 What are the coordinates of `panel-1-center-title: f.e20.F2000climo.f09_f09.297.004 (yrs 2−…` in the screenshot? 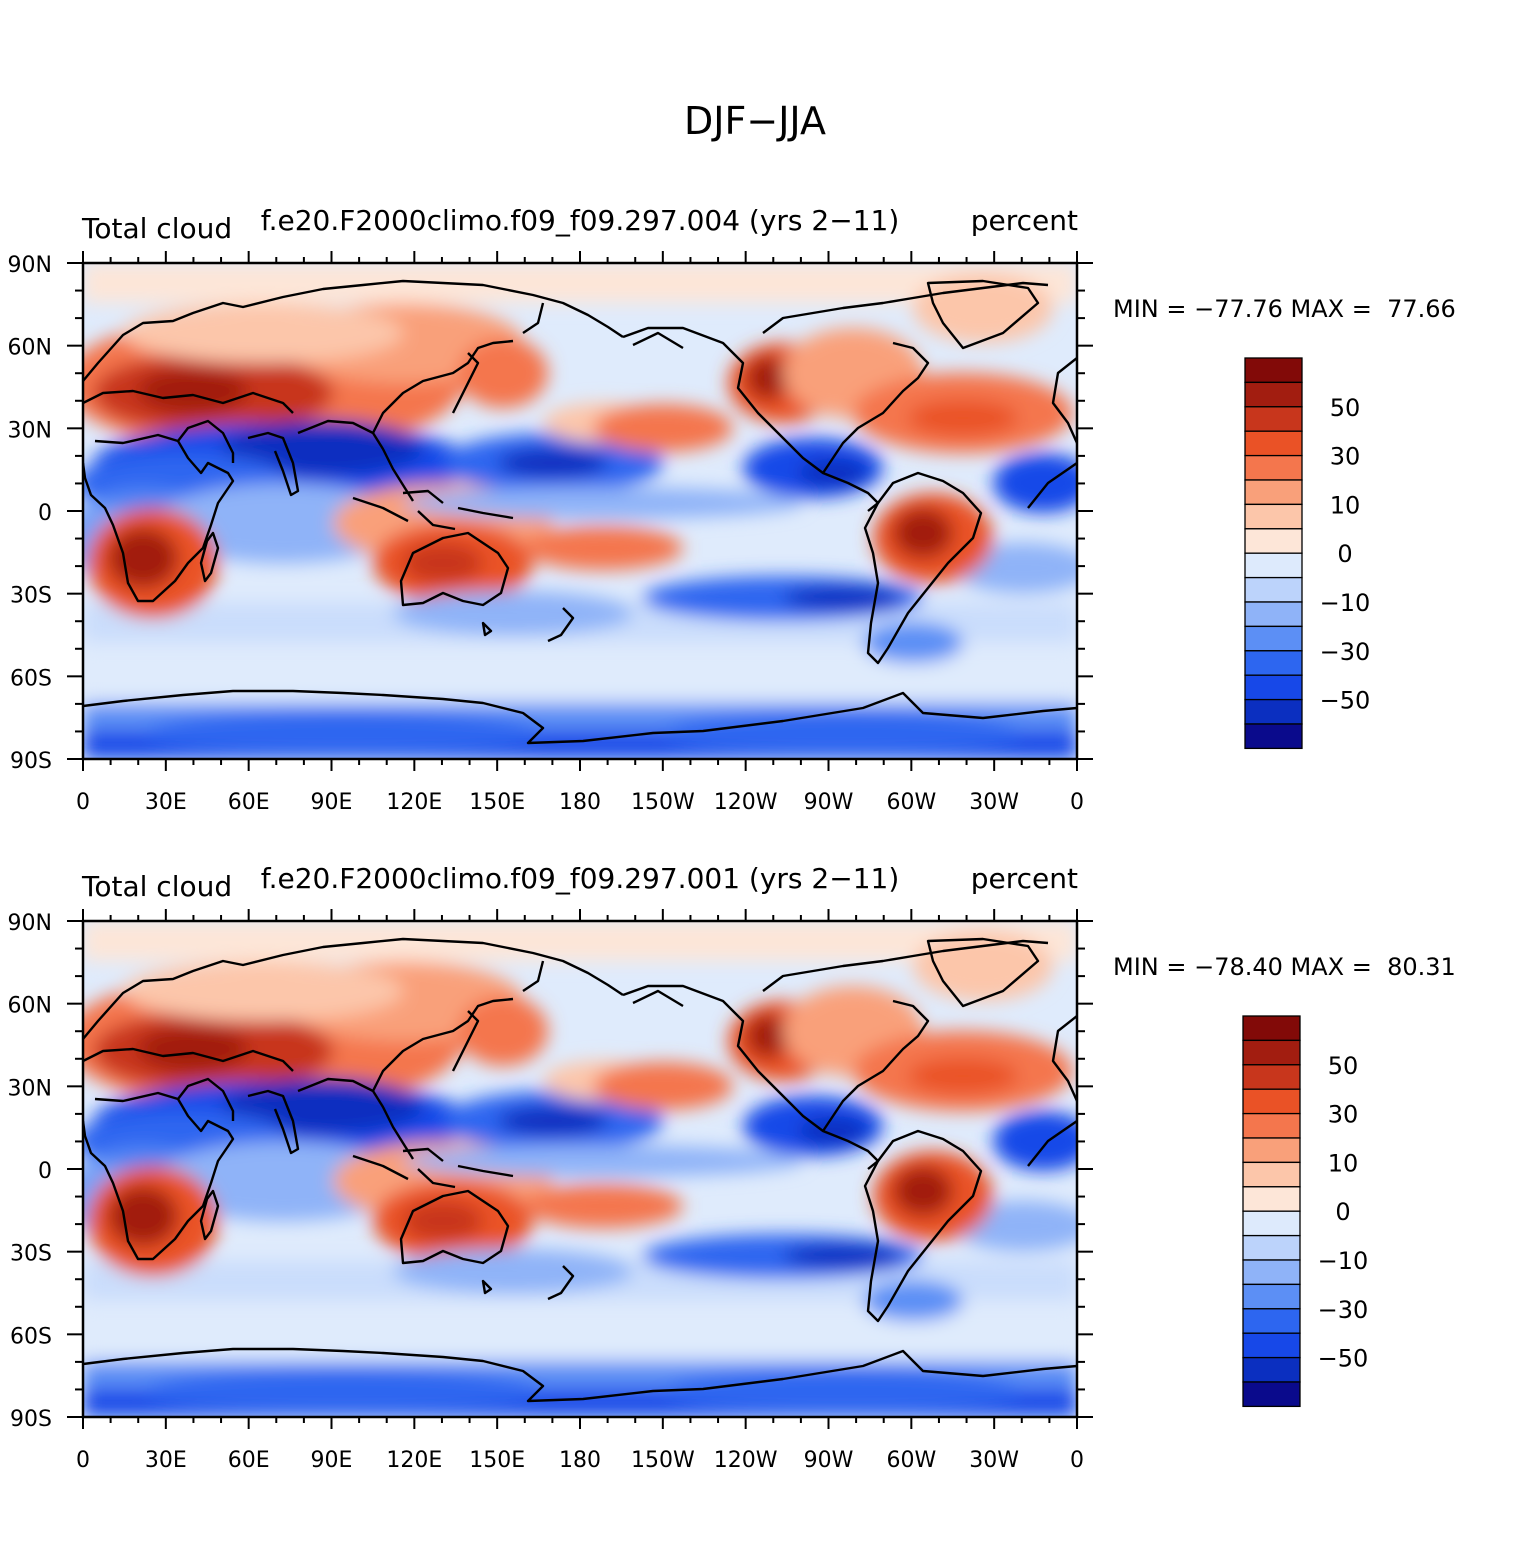 It's located at (580, 220).